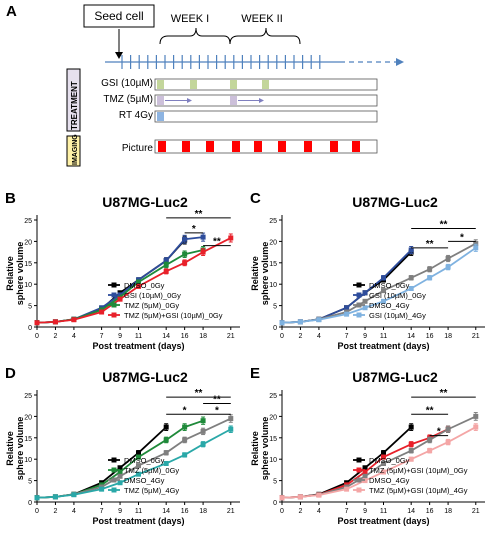 Image resolution: width=500 pixels, height=537 pixels. Describe the element at coordinates (56, 336) in the screenshot. I see `x-tick-label: 2` at that location.